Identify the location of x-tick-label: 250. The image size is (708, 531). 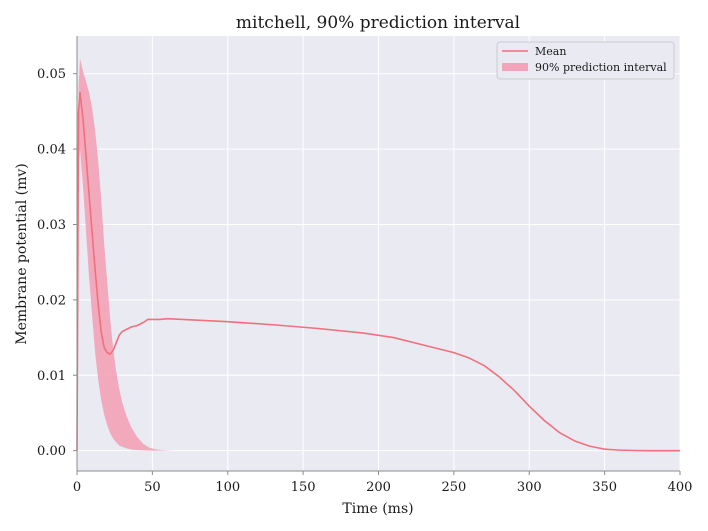
(453, 487).